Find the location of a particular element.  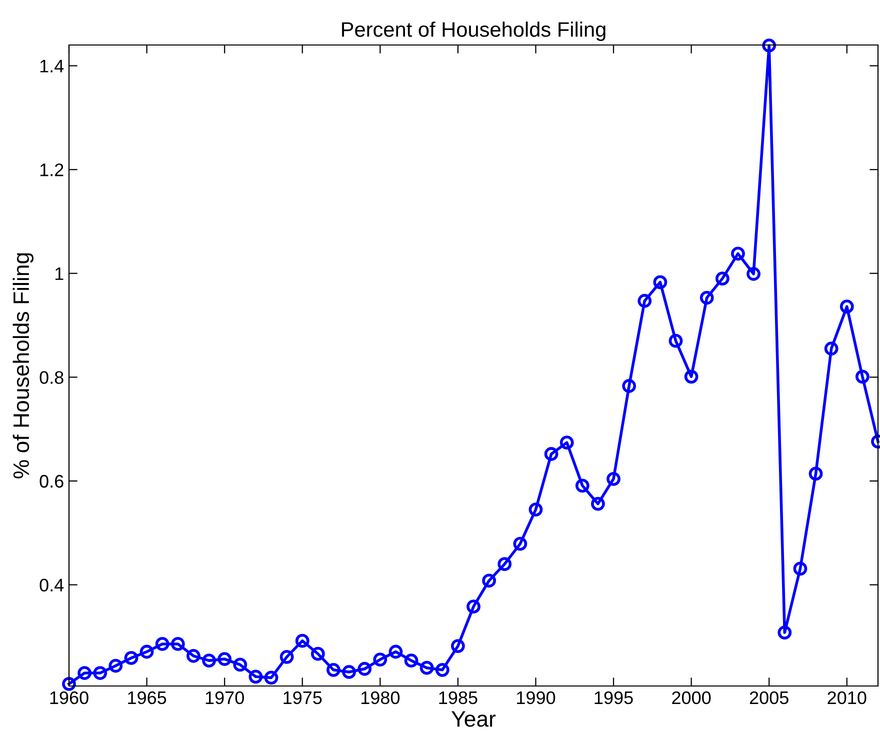

y-axis-title: % of Households Filing is located at coordinates (23, 365).